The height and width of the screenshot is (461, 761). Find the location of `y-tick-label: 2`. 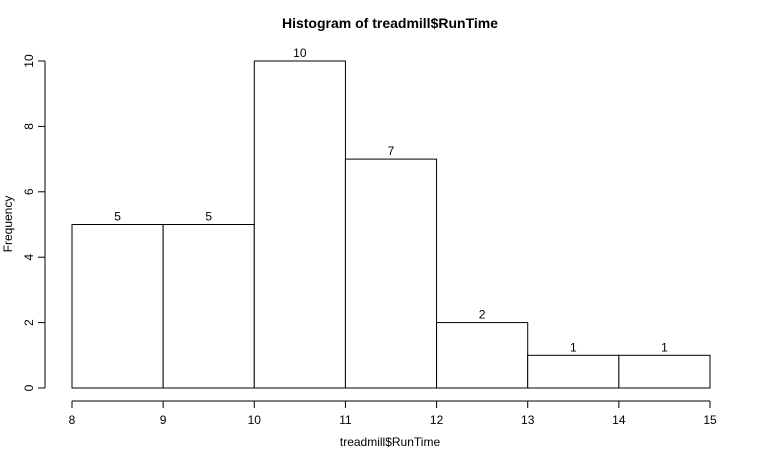

y-tick-label: 2 is located at coordinates (29, 322).